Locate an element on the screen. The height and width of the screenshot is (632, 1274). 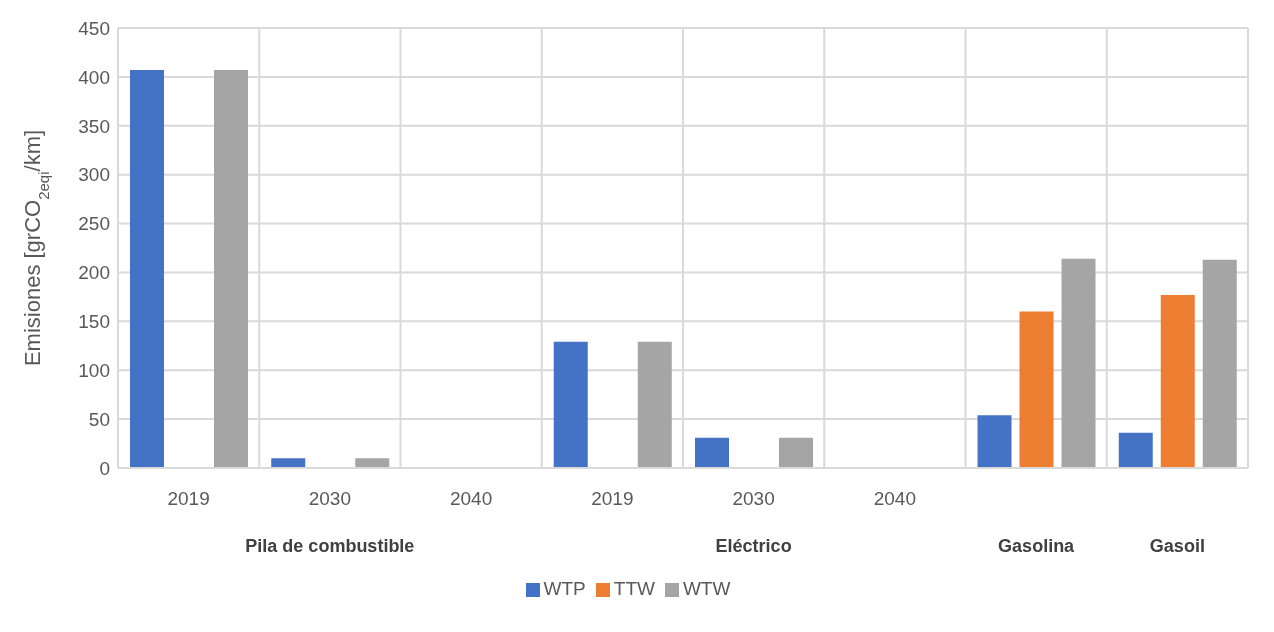
text: Gasolina is located at coordinates (1036, 546).